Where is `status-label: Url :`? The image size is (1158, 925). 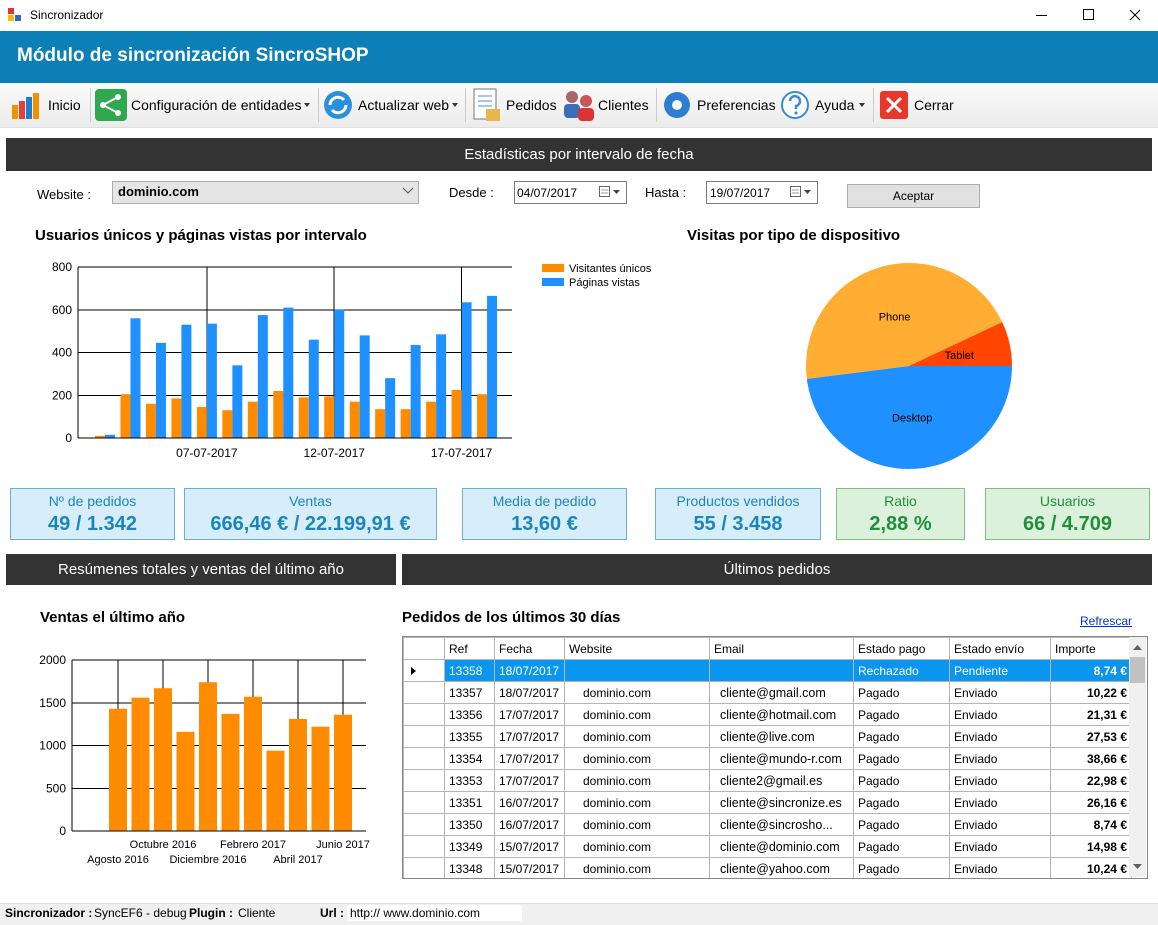
status-label: Url : is located at coordinates (332, 913).